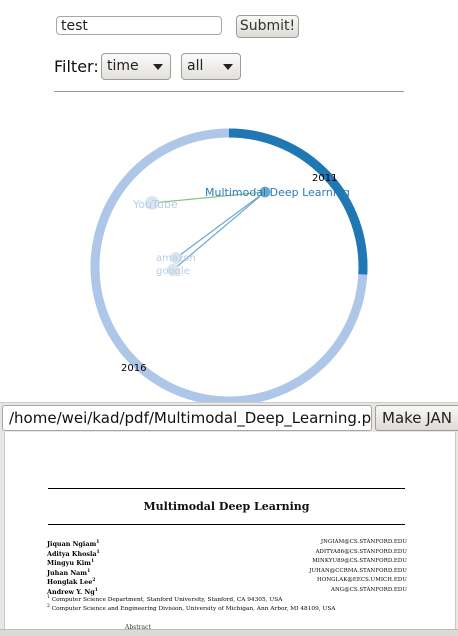 The height and width of the screenshot is (636, 458). What do you see at coordinates (173, 271) in the screenshot?
I see `node-label-google: google` at bounding box center [173, 271].